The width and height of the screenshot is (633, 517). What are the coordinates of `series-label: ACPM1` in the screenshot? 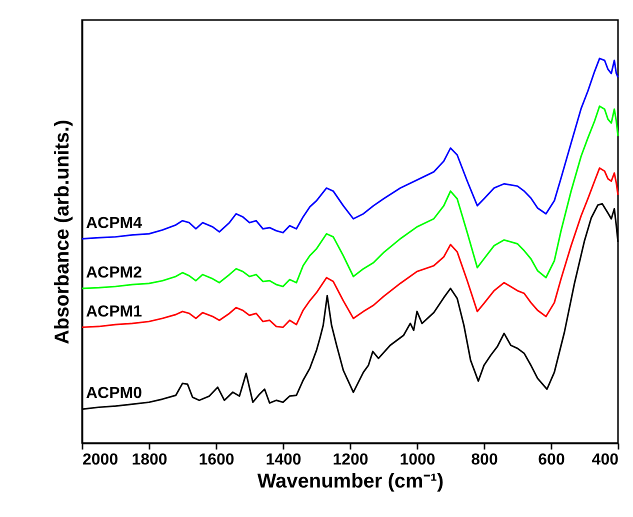 It's located at (114, 311).